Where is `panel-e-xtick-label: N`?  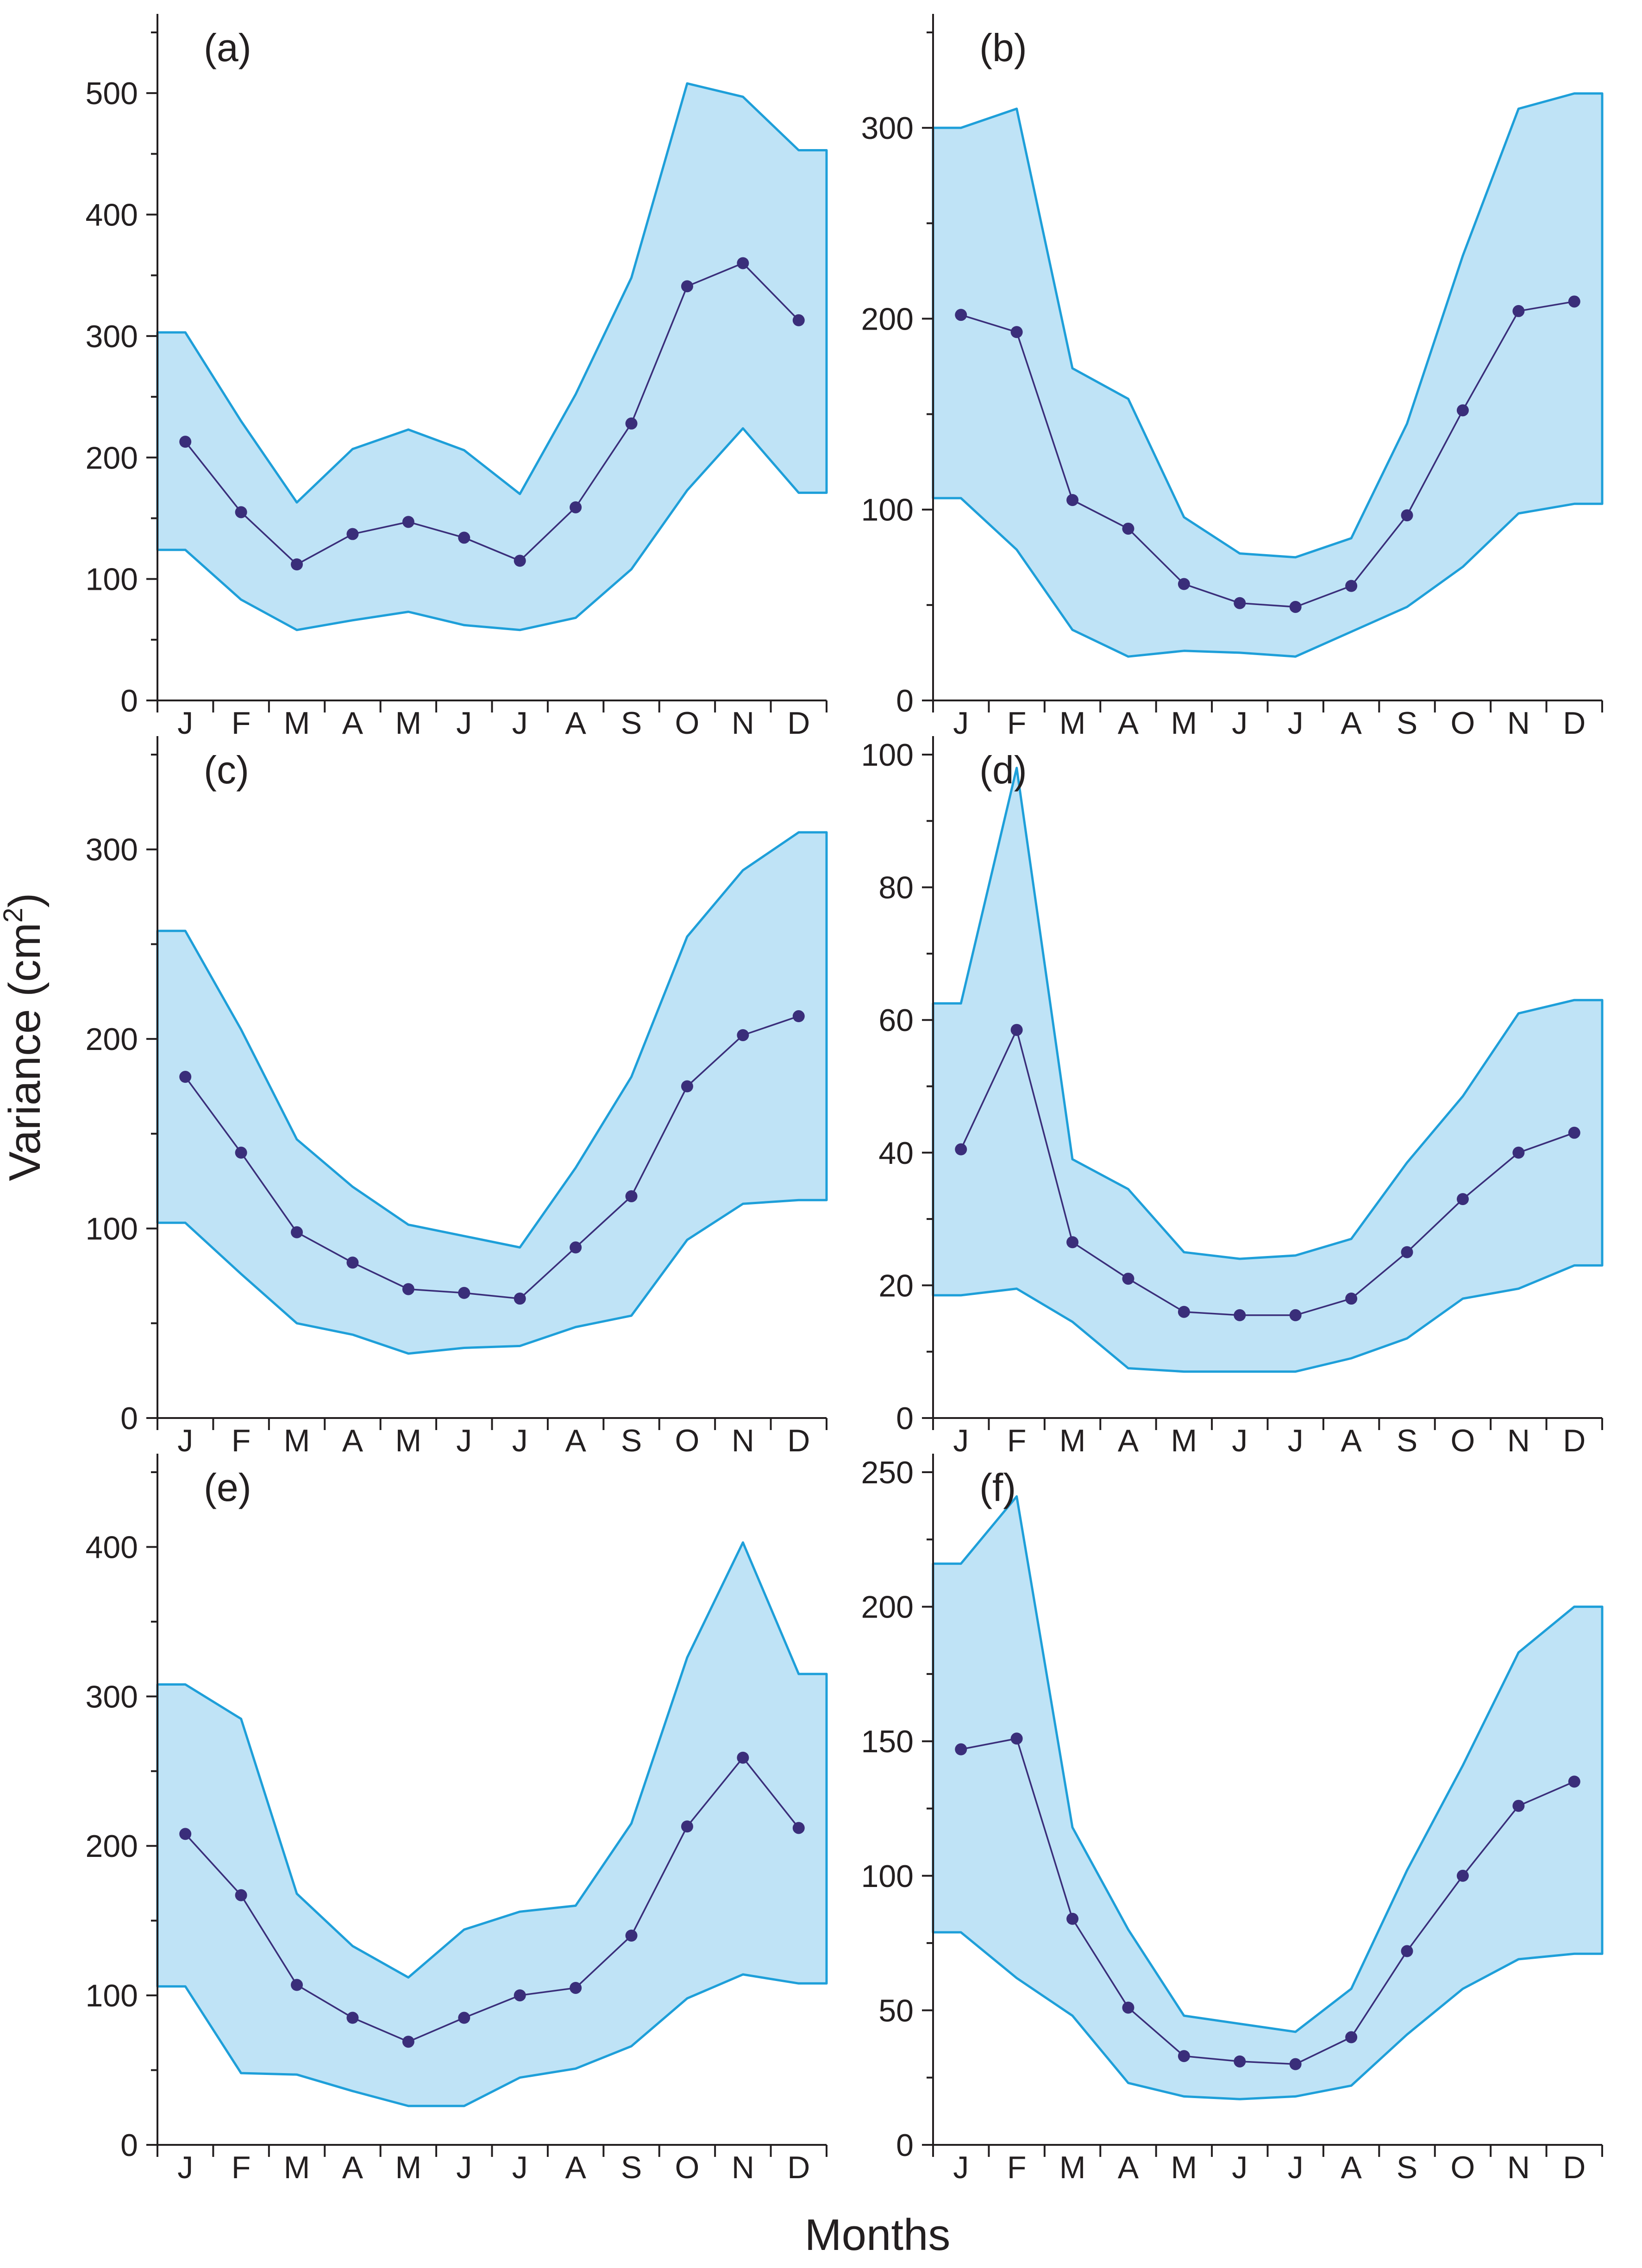 panel-e-xtick-label: N is located at coordinates (743, 2167).